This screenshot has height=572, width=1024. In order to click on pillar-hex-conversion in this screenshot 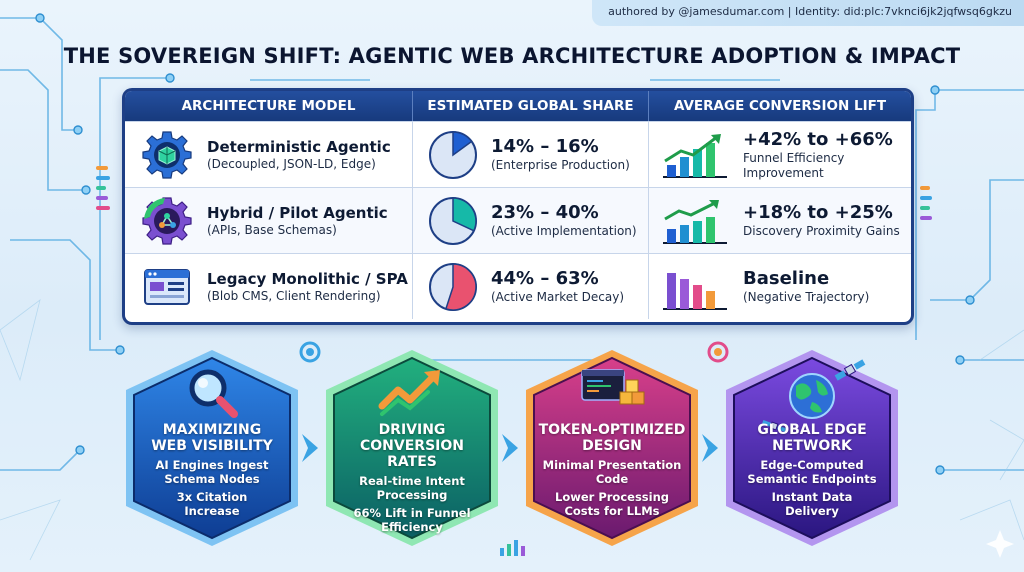, I will do `click(412, 448)`.